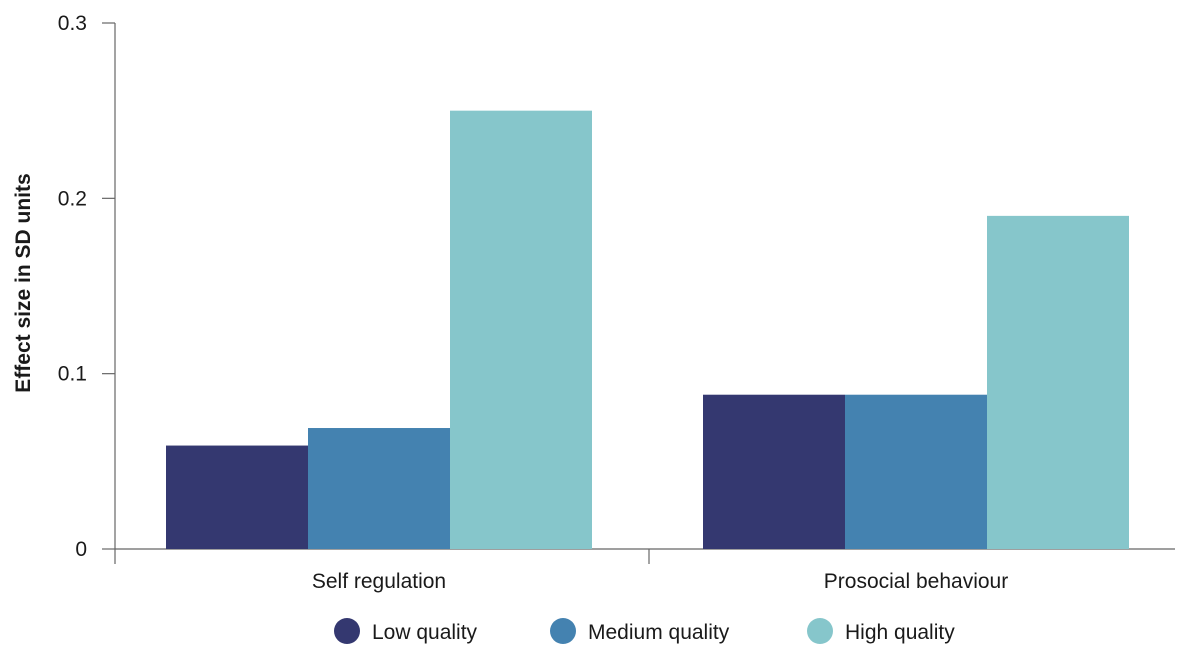  What do you see at coordinates (72, 198) in the screenshot?
I see `y-tick-label: 0.2` at bounding box center [72, 198].